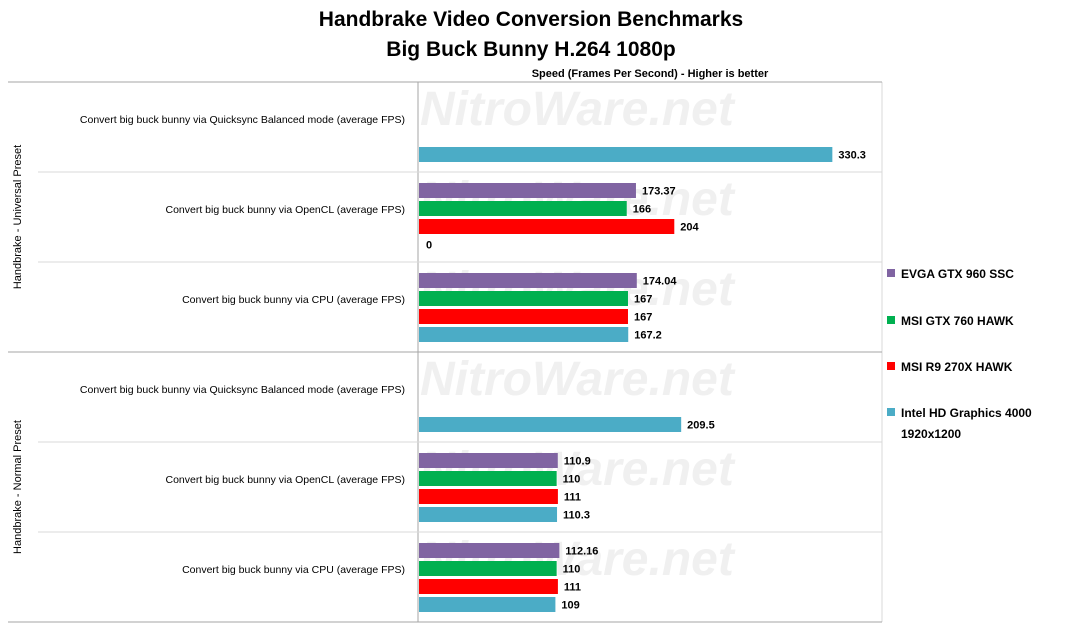 The image size is (1066, 643). Describe the element at coordinates (577, 462) in the screenshot. I see `data-label: 110.9` at that location.